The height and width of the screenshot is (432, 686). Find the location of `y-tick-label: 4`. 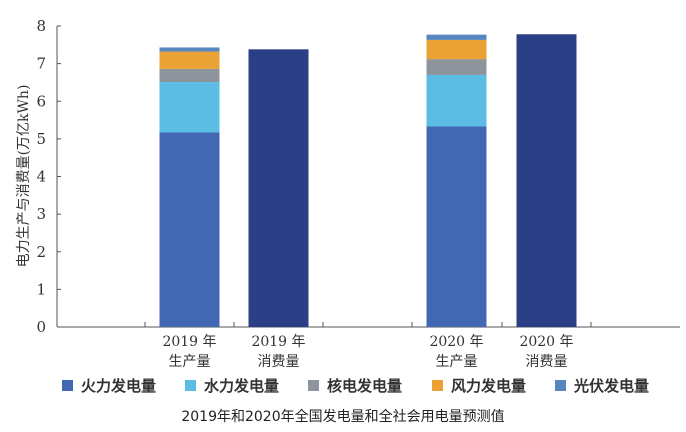

y-tick-label: 4 is located at coordinates (41, 177).